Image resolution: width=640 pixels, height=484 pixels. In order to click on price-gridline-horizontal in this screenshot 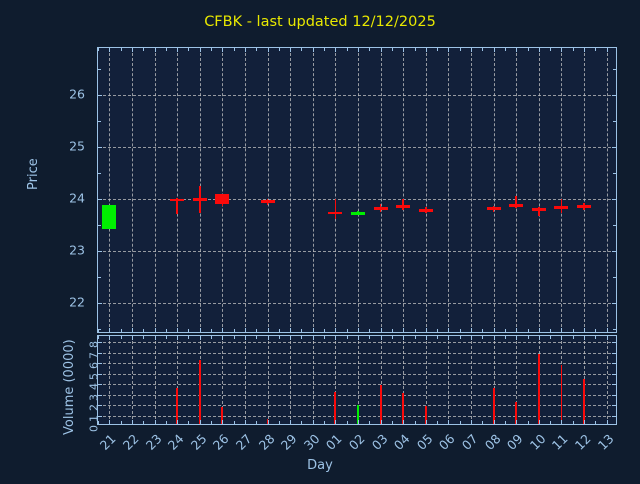, I will do `click(357, 251)`.